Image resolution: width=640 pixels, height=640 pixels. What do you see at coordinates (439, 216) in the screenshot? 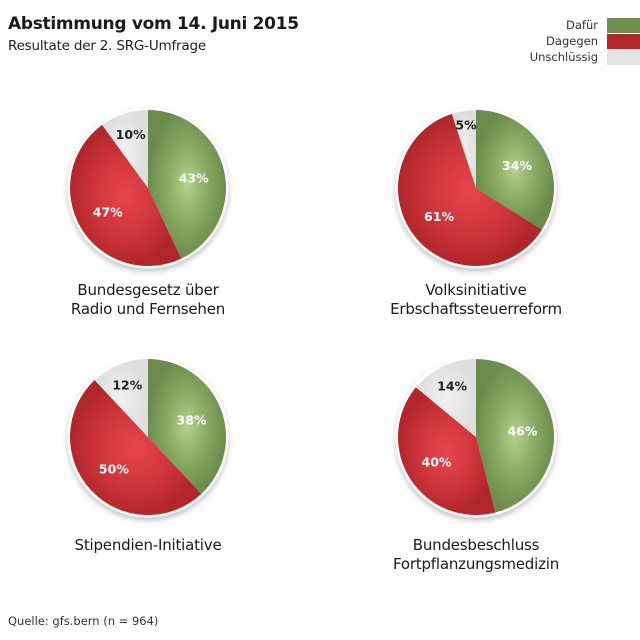
I see `label-dagegen: 61%` at bounding box center [439, 216].